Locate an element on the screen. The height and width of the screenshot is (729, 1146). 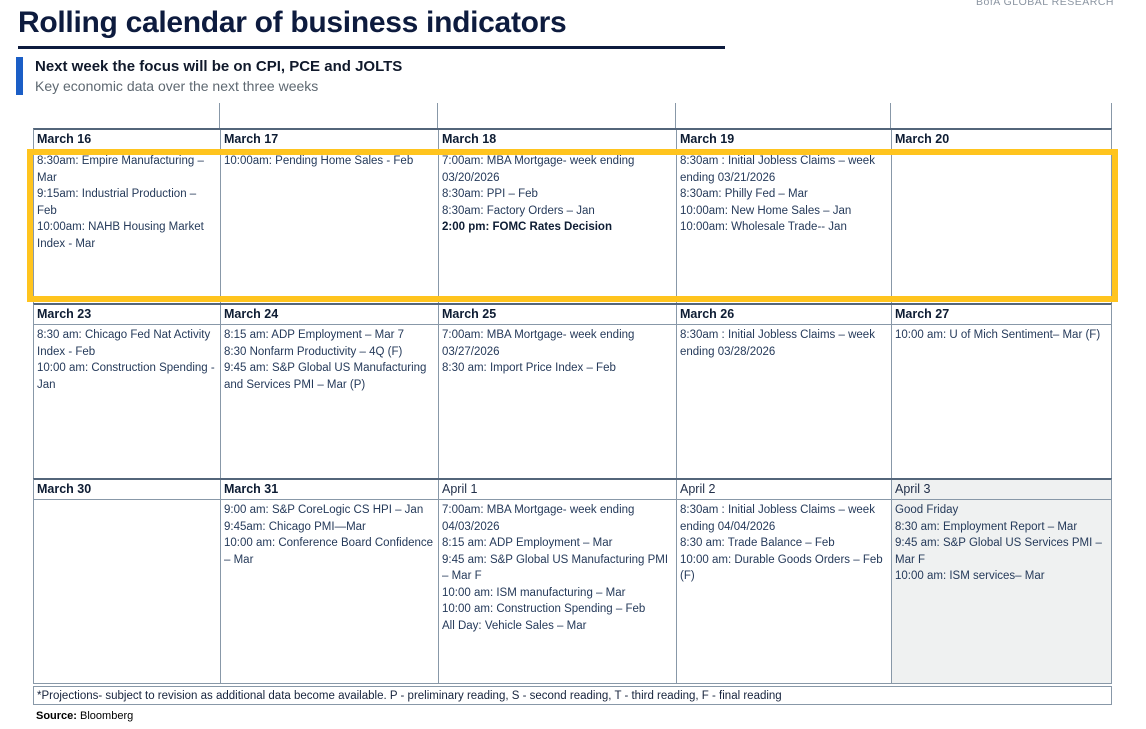
event-line: 8:30am: Philly Fed – Mar is located at coordinates (744, 194).